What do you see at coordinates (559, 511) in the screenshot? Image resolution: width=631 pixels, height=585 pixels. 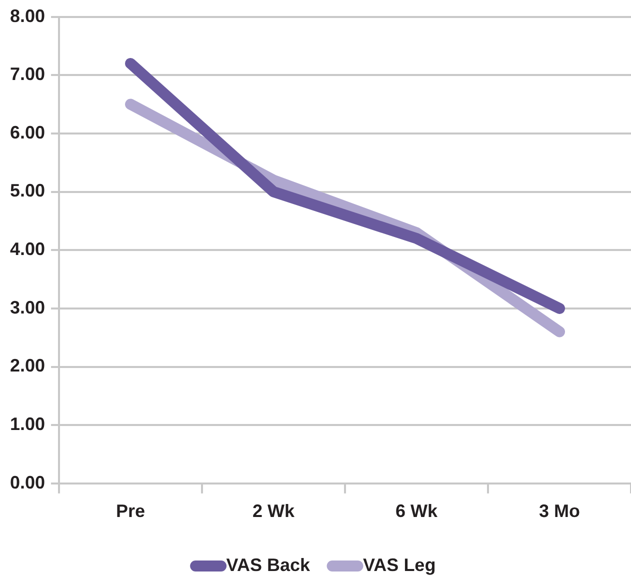 I see `x-tick-label: 3 Mo` at bounding box center [559, 511].